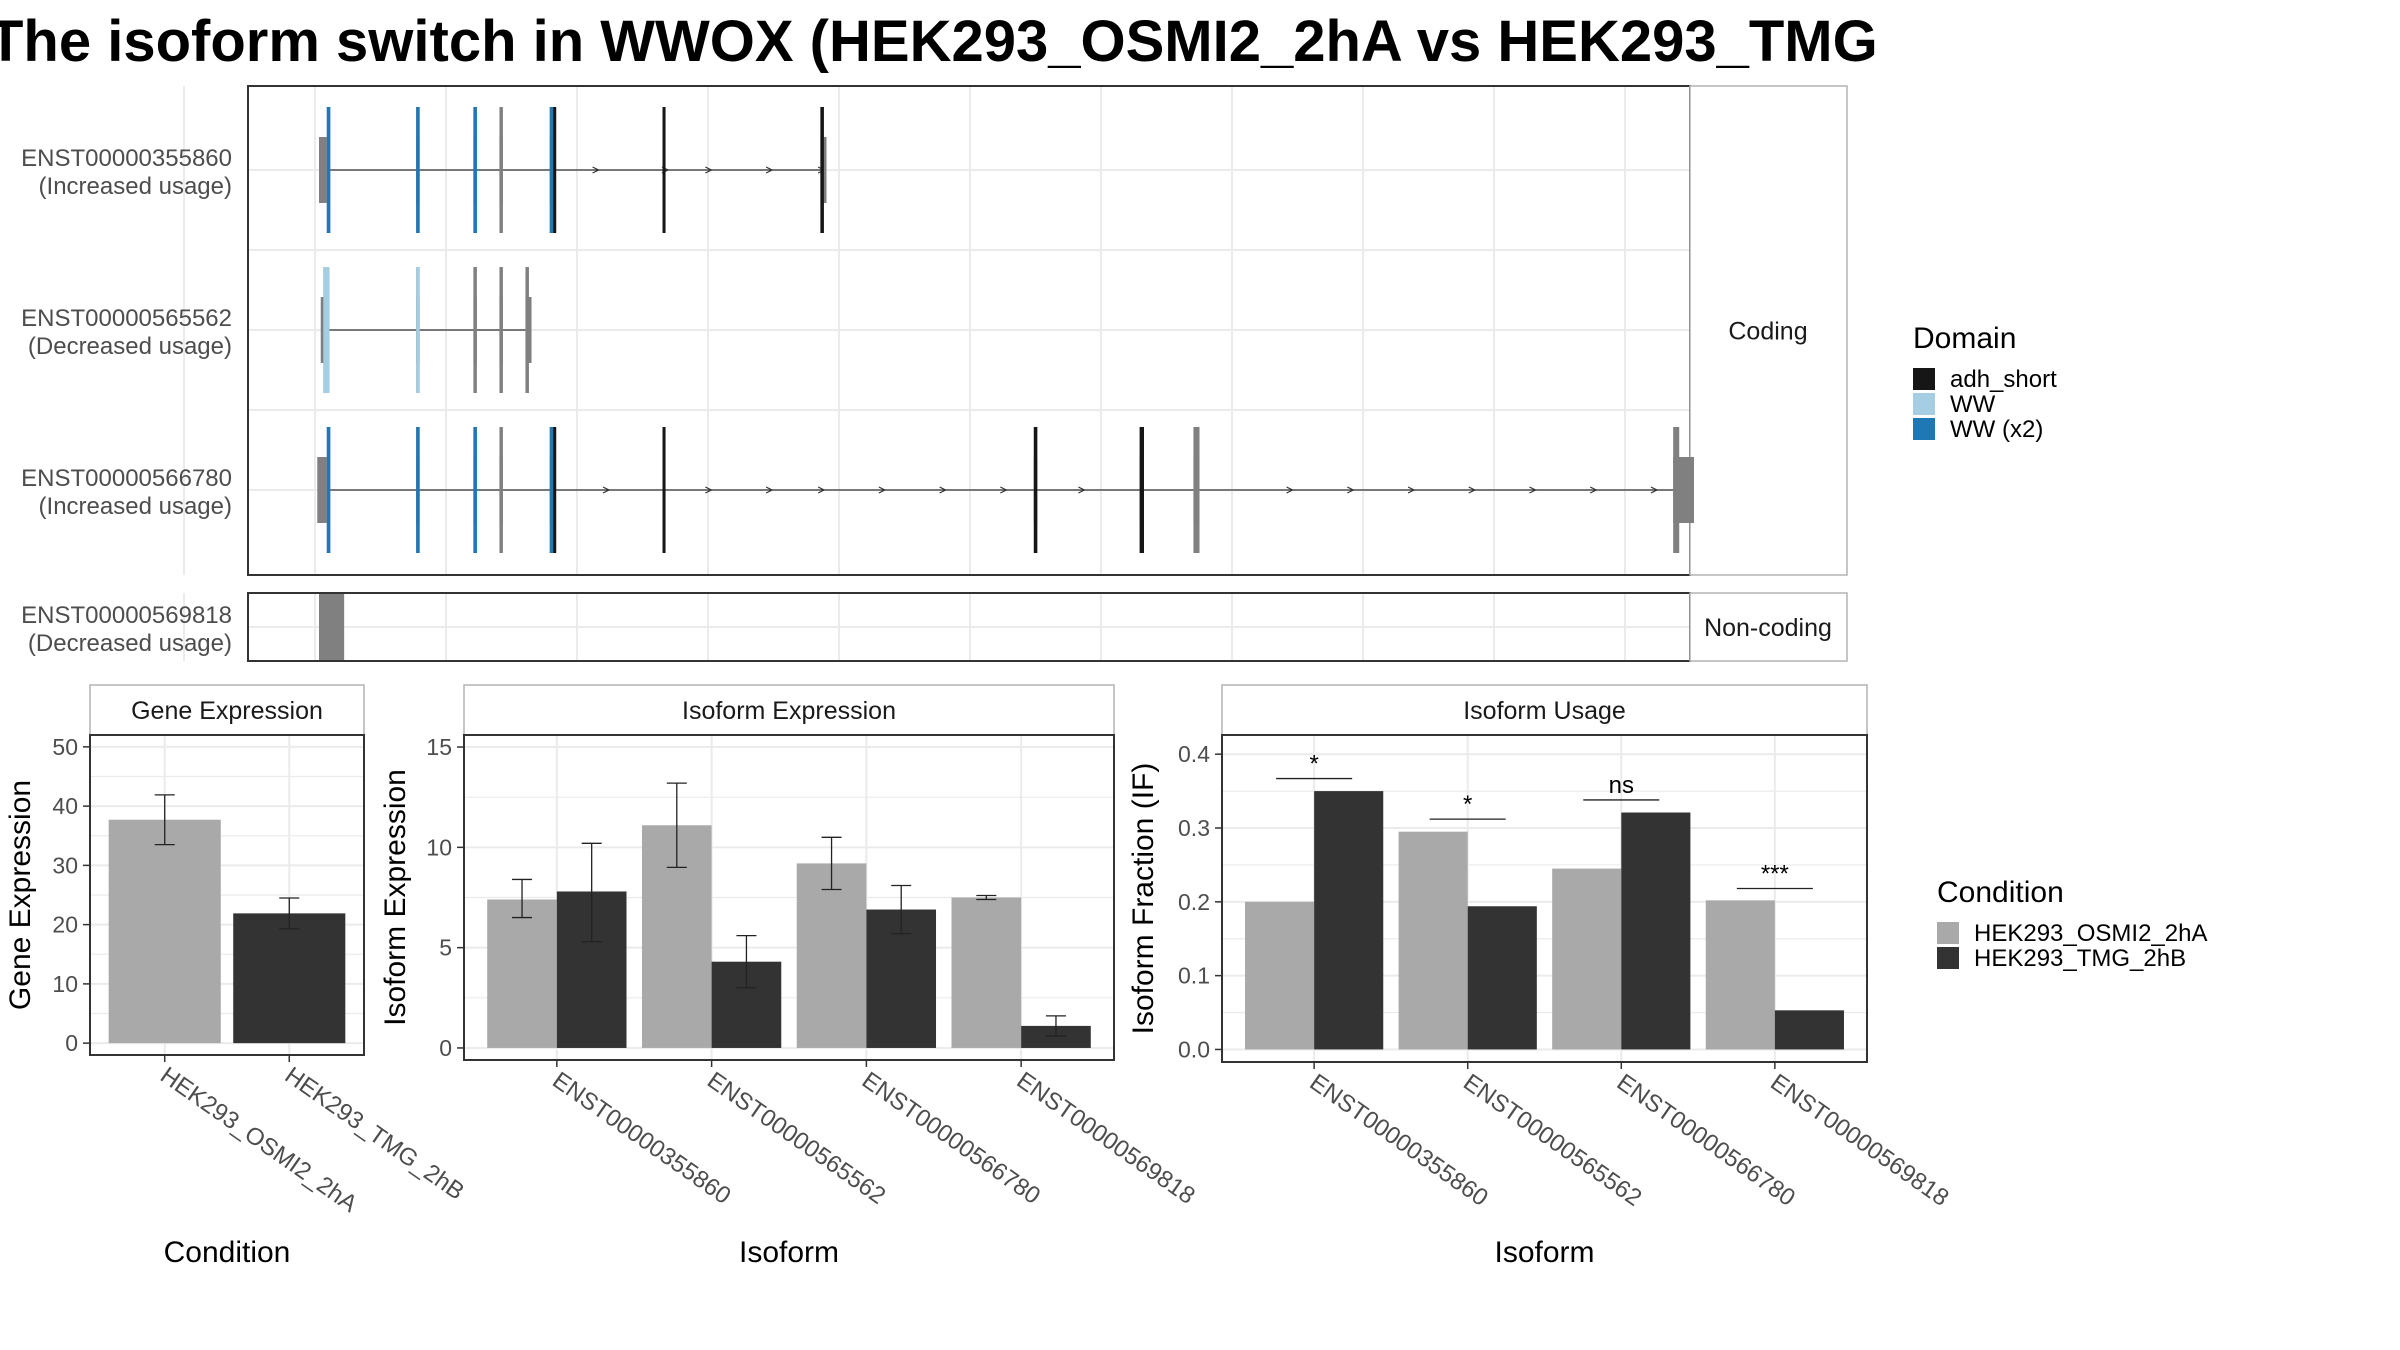  What do you see at coordinates (276, 330) in the screenshot?
I see `isoform-ENST00000565562: ENST00000565562(Decreased usage)` at bounding box center [276, 330].